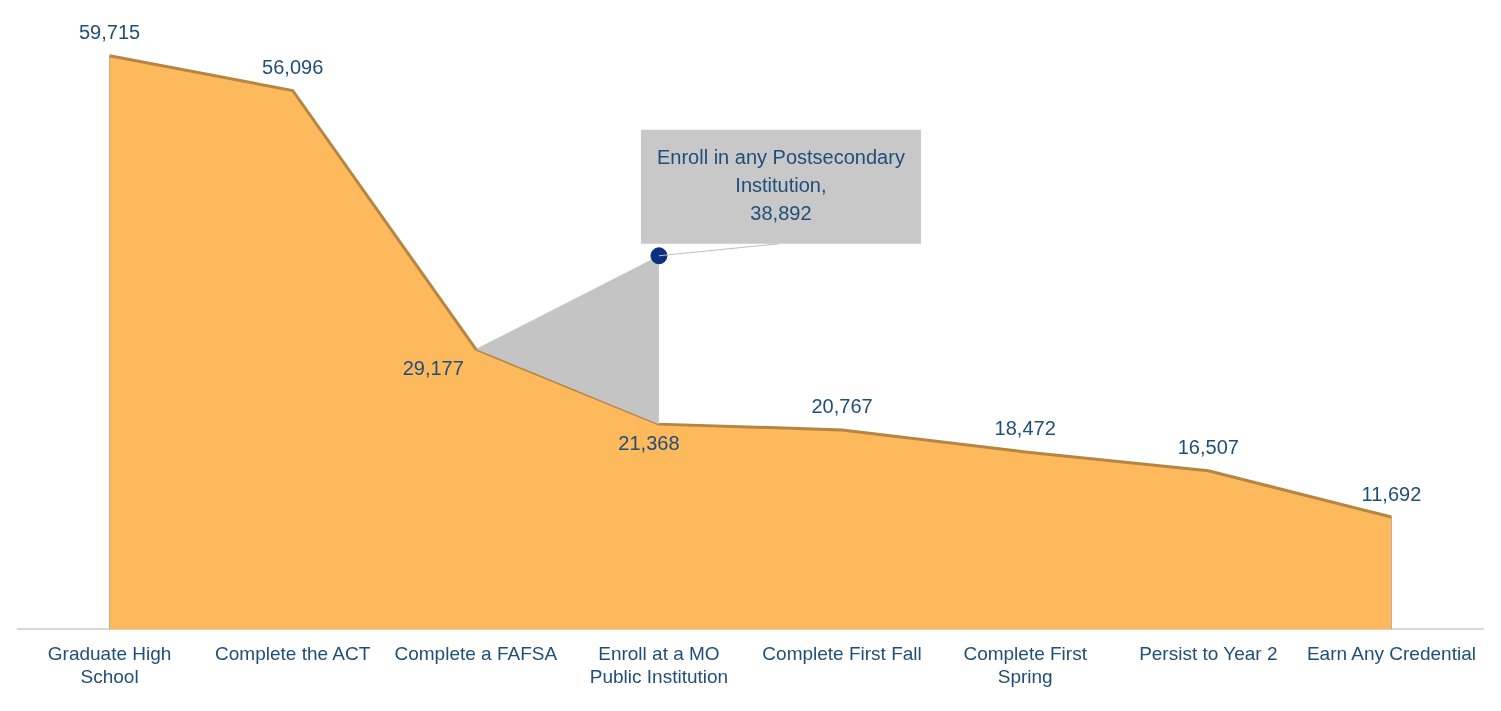 This screenshot has width=1501, height=711. Describe the element at coordinates (780, 185) in the screenshot. I see `annotation: Enroll in any Postsecondary Institution, 38,892` at that location.